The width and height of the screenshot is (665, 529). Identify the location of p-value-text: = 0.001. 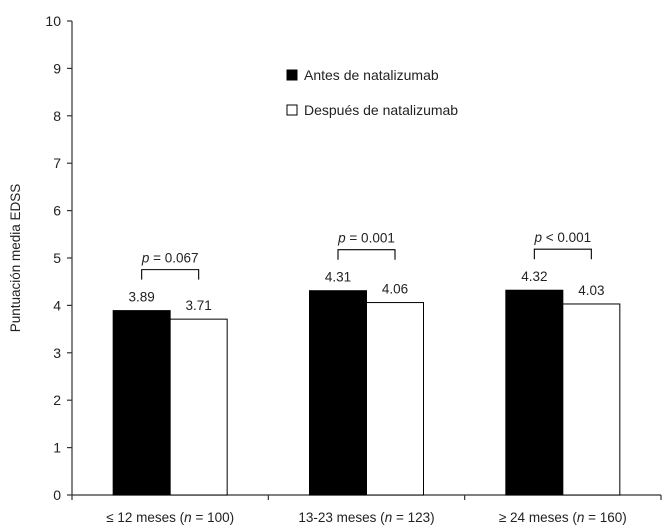
(370, 238).